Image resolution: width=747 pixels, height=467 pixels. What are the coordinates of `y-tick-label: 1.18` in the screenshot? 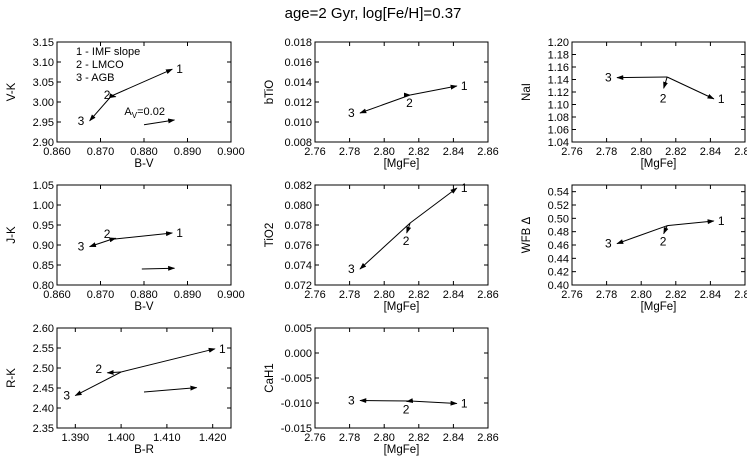 It's located at (558, 56).